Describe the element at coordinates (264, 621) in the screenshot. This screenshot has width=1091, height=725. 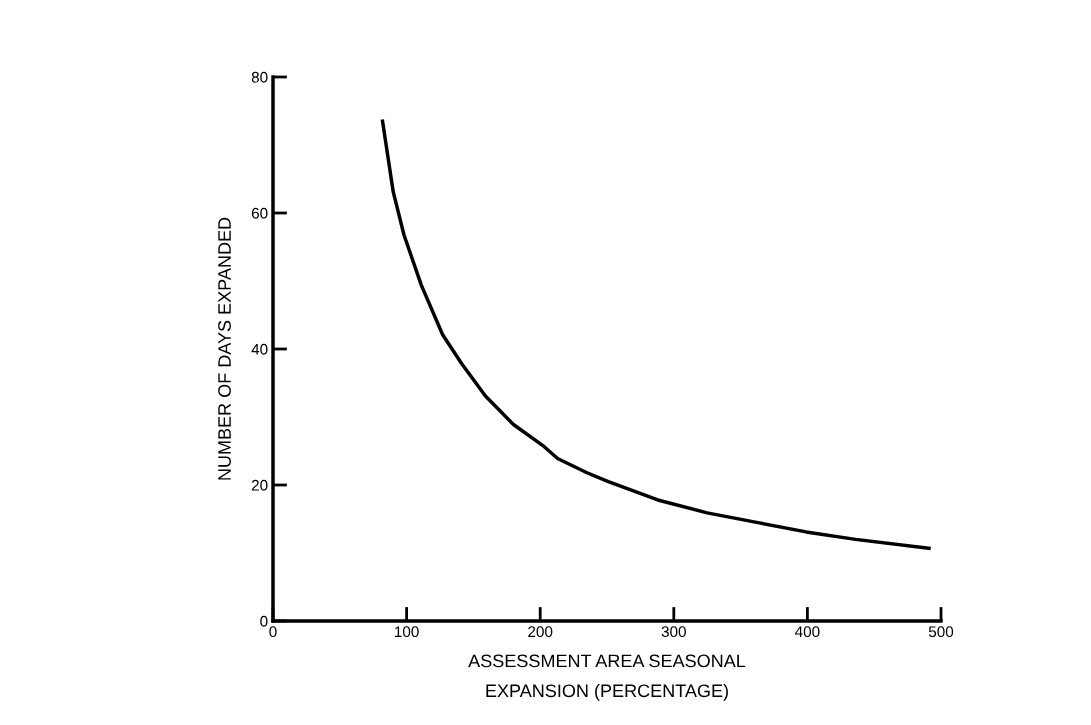
I see `y-tick-label: 0` at that location.